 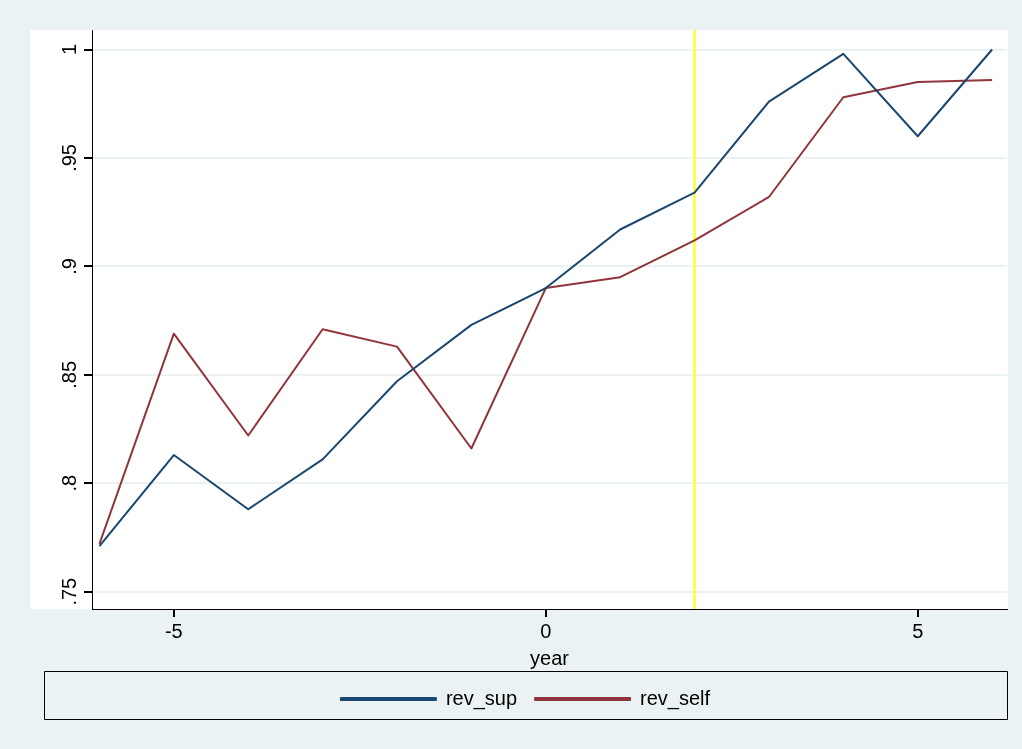 I want to click on y-tick-label: .8, so click(x=68, y=483).